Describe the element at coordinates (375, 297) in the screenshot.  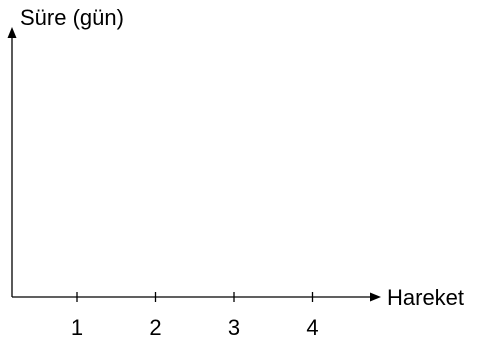
I see `x-axis-arrow-icon` at that location.